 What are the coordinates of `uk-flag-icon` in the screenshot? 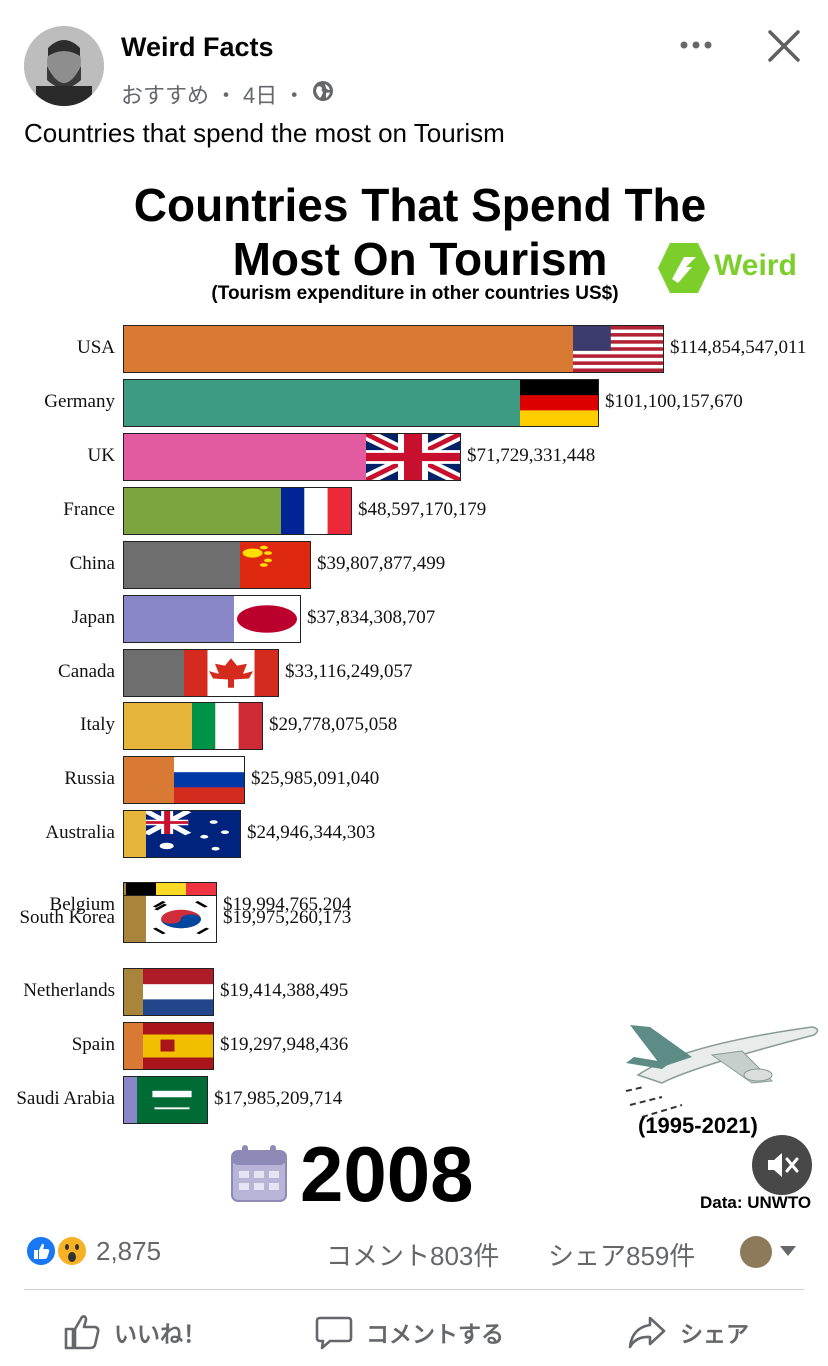 It's located at (413, 457).